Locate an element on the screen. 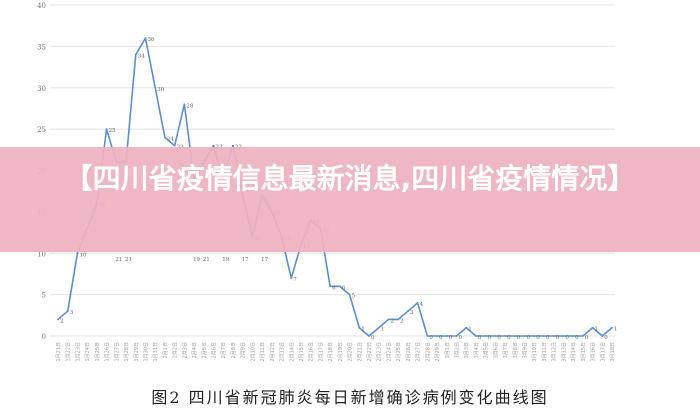 The image size is (700, 408). y-tick-label: 10 is located at coordinates (41, 254).